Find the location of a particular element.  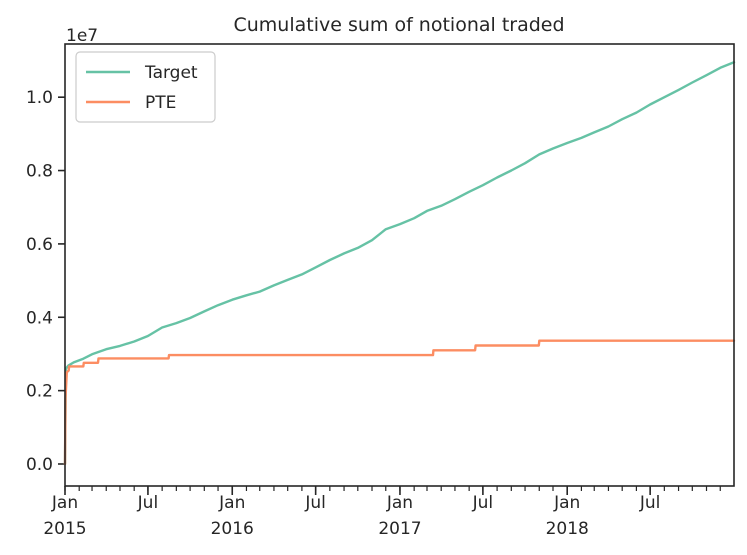

x-tick-year-label: 2018 is located at coordinates (567, 529).